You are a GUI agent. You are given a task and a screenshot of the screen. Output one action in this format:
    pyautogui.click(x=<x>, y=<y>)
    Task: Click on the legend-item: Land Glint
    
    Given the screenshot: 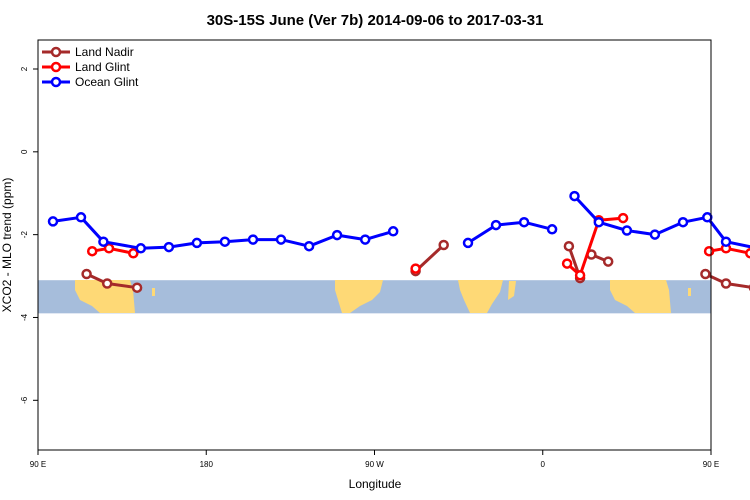 What is the action you would take?
    pyautogui.click(x=86, y=67)
    